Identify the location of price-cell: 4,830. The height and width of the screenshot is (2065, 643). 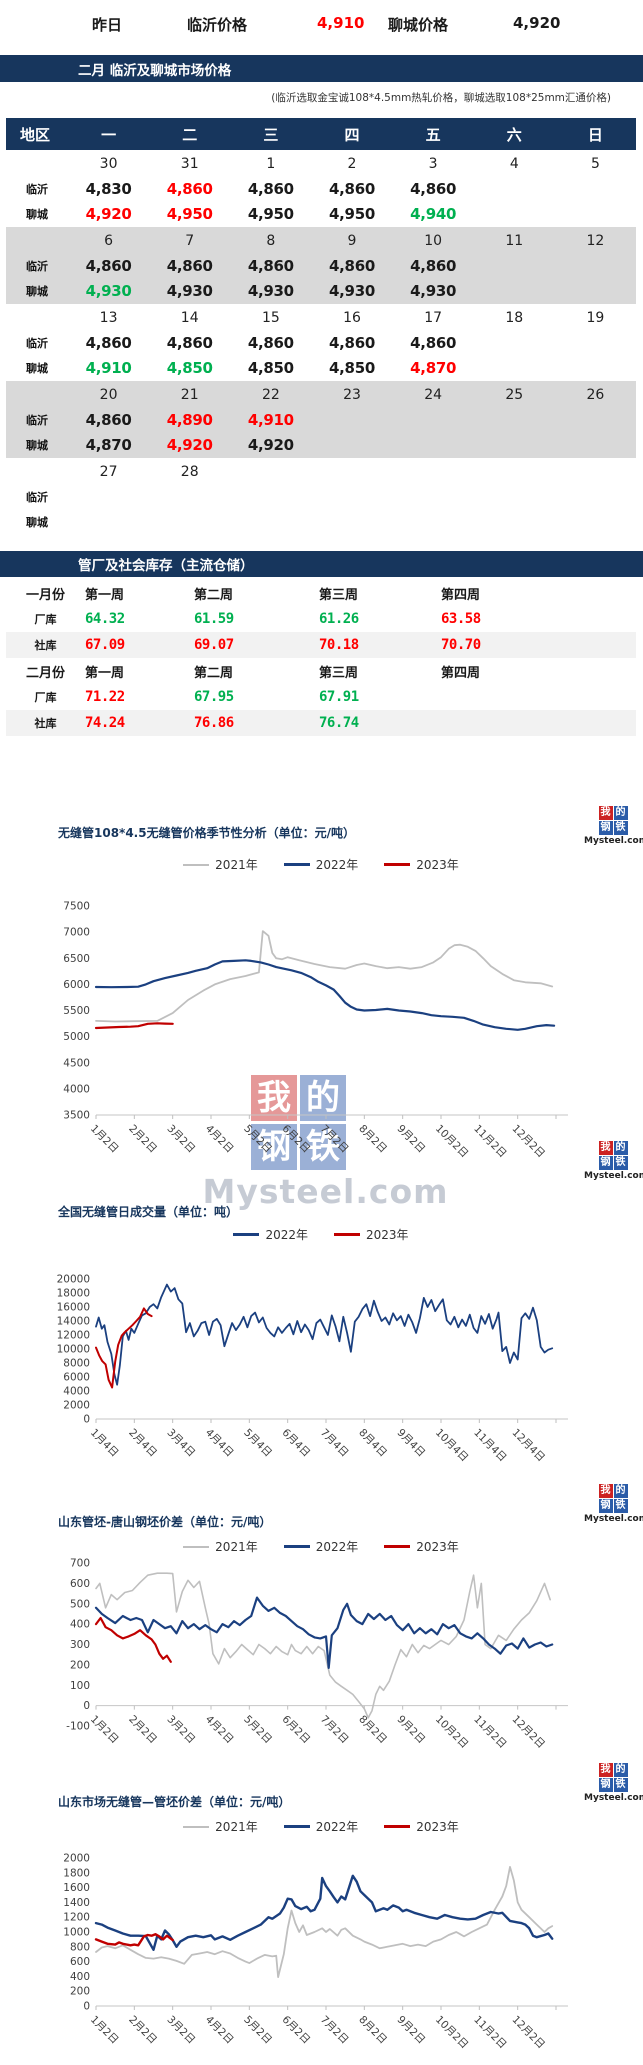
(108, 188).